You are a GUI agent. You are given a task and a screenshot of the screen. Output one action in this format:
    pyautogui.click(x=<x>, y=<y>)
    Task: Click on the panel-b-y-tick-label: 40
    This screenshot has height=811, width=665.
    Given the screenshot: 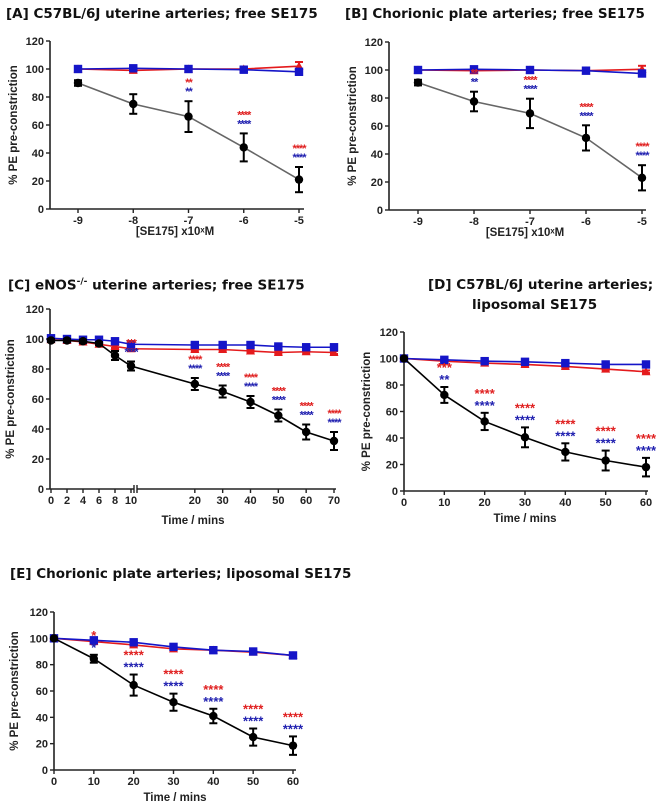 What is the action you would take?
    pyautogui.click(x=377, y=155)
    